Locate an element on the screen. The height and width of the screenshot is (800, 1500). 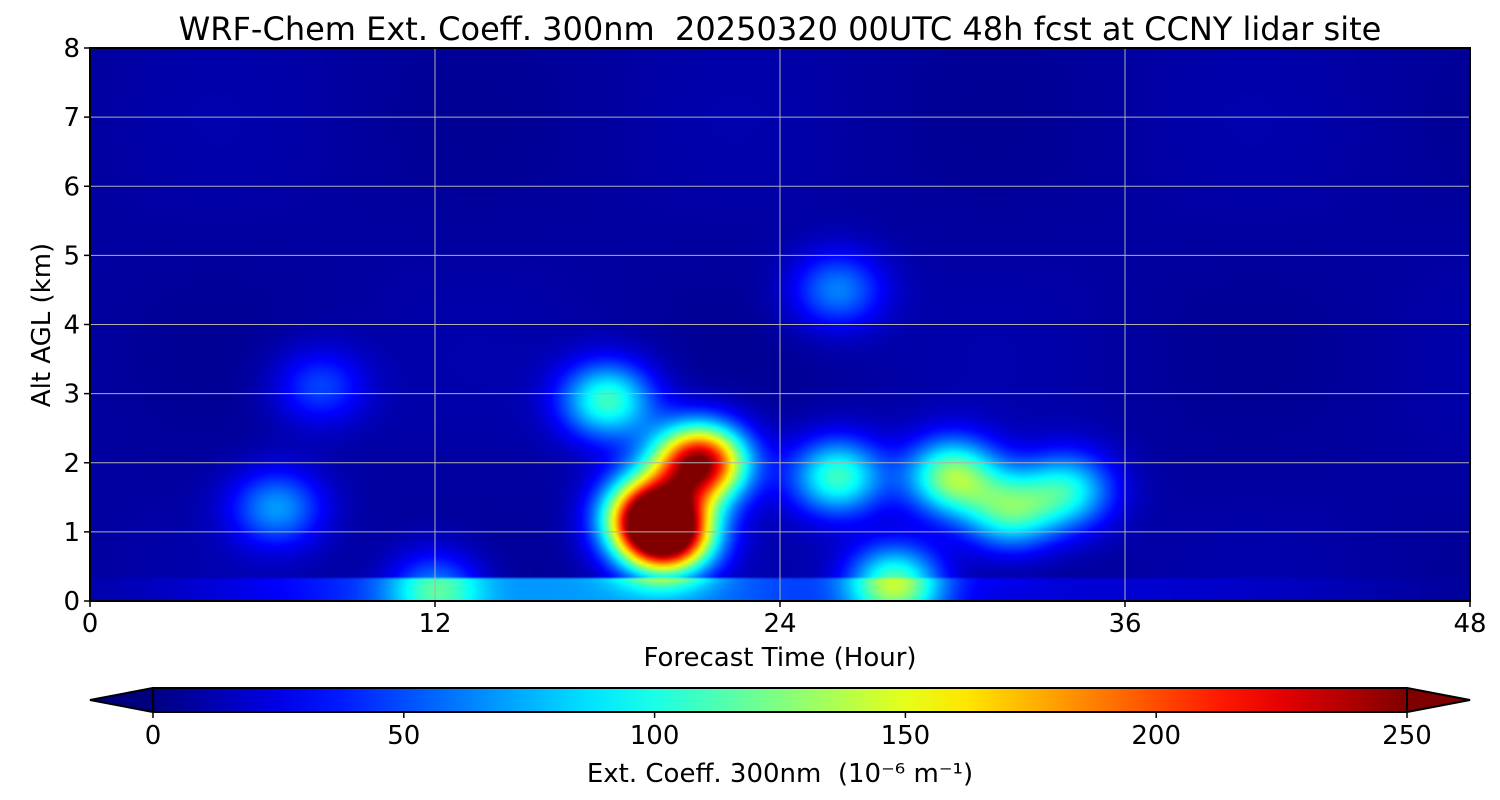
colorbar-gradient is located at coordinates (780, 700).